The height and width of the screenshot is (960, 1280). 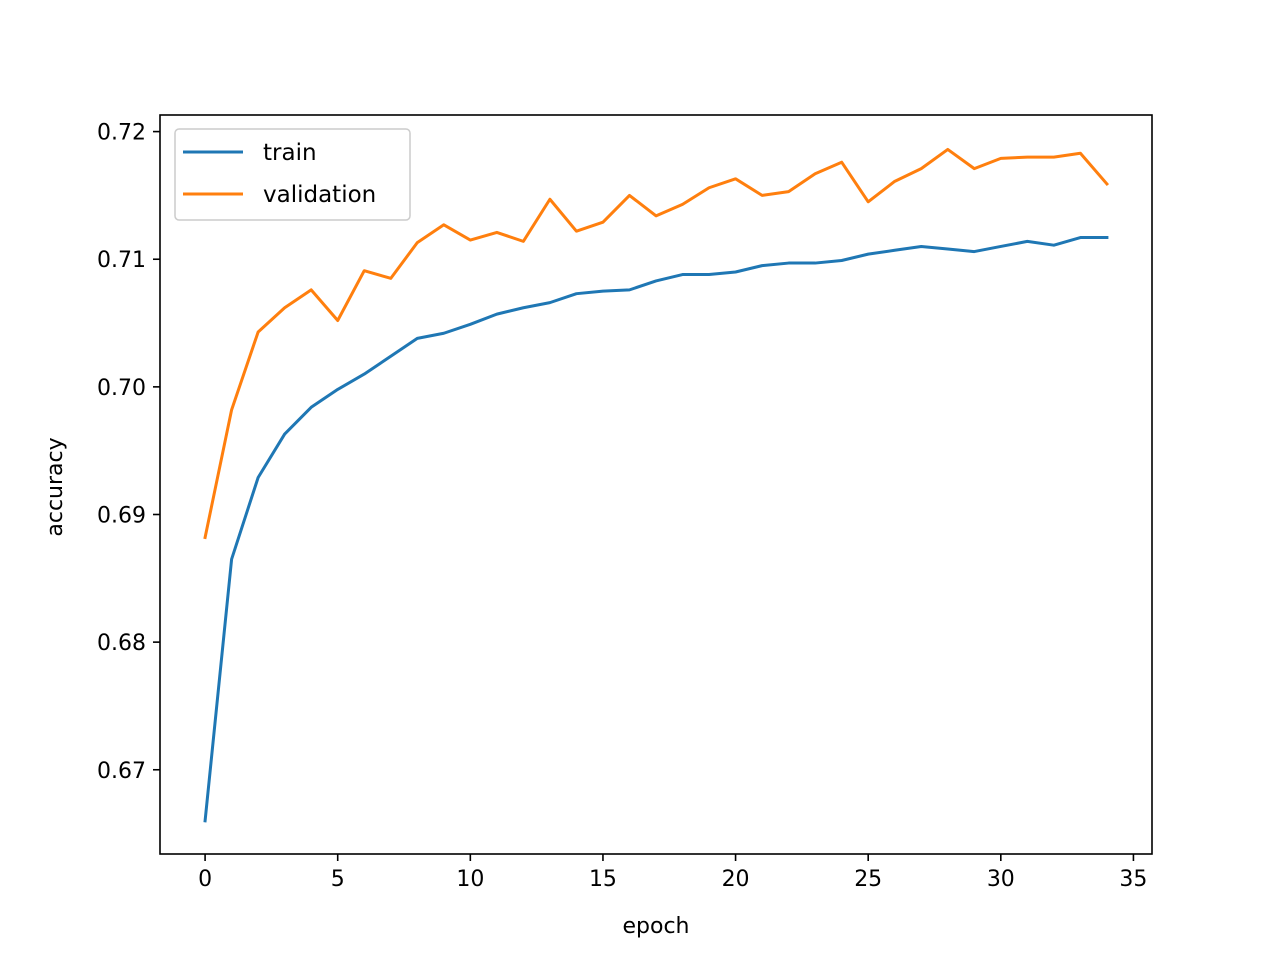 What do you see at coordinates (338, 879) in the screenshot?
I see `x-tick-label: 5` at bounding box center [338, 879].